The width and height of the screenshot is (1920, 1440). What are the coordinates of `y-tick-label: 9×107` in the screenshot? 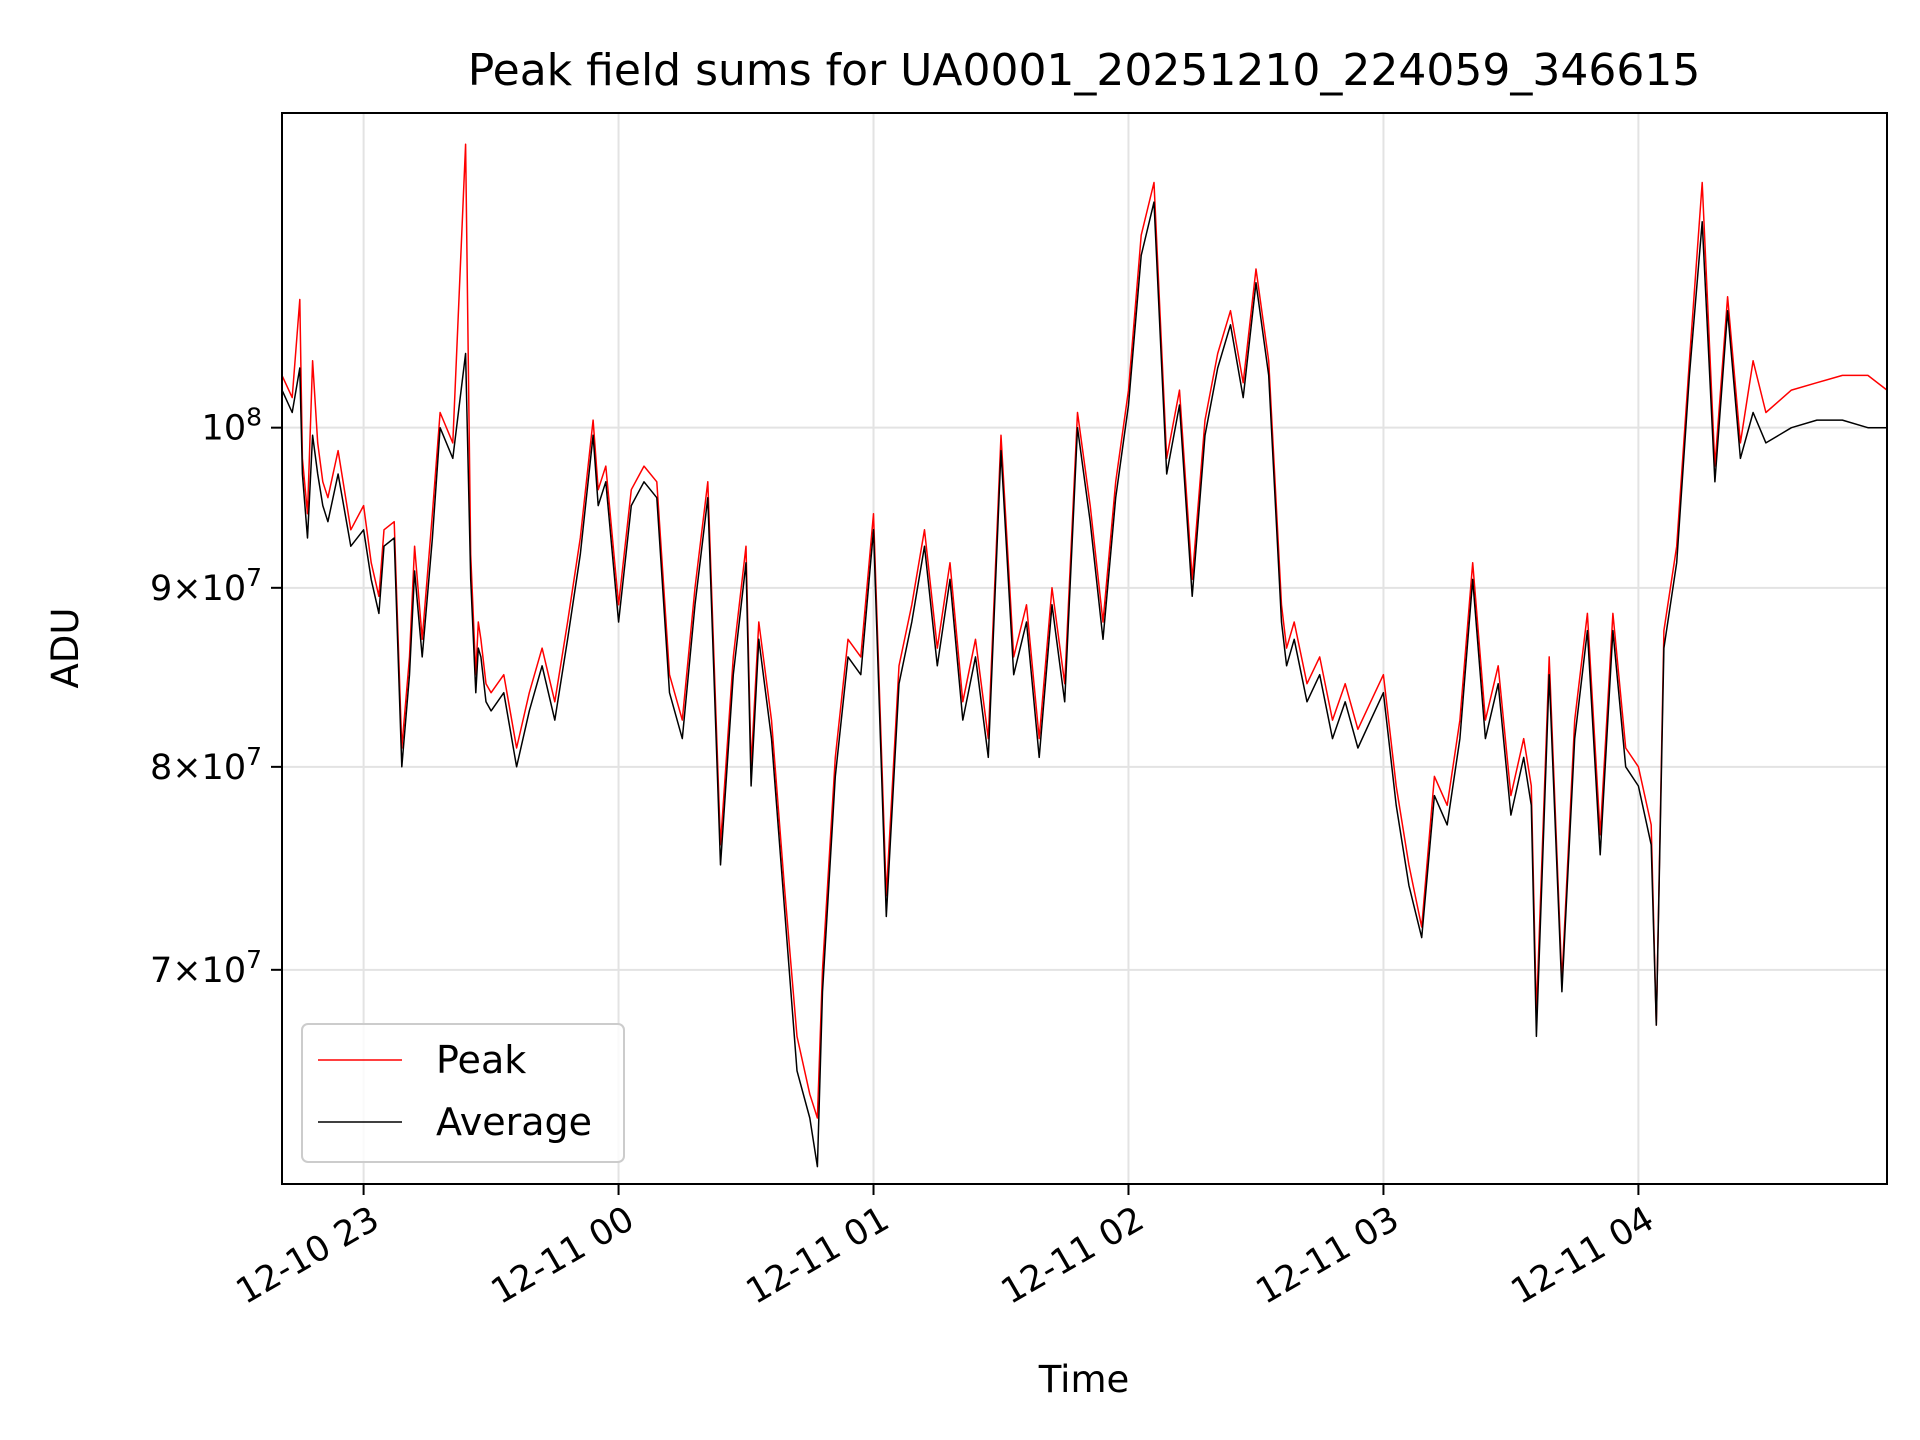 It's located at (206, 586).